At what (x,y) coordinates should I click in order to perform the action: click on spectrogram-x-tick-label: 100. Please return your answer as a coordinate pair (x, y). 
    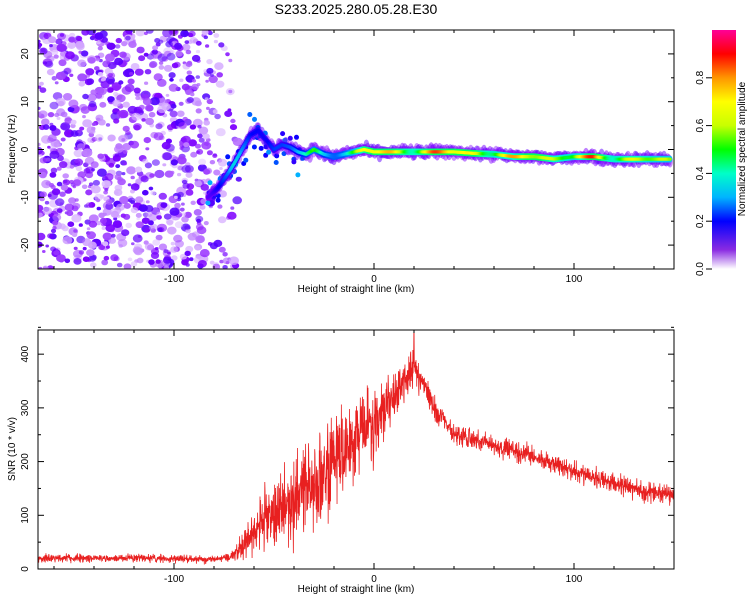
    Looking at the image, I should click on (574, 279).